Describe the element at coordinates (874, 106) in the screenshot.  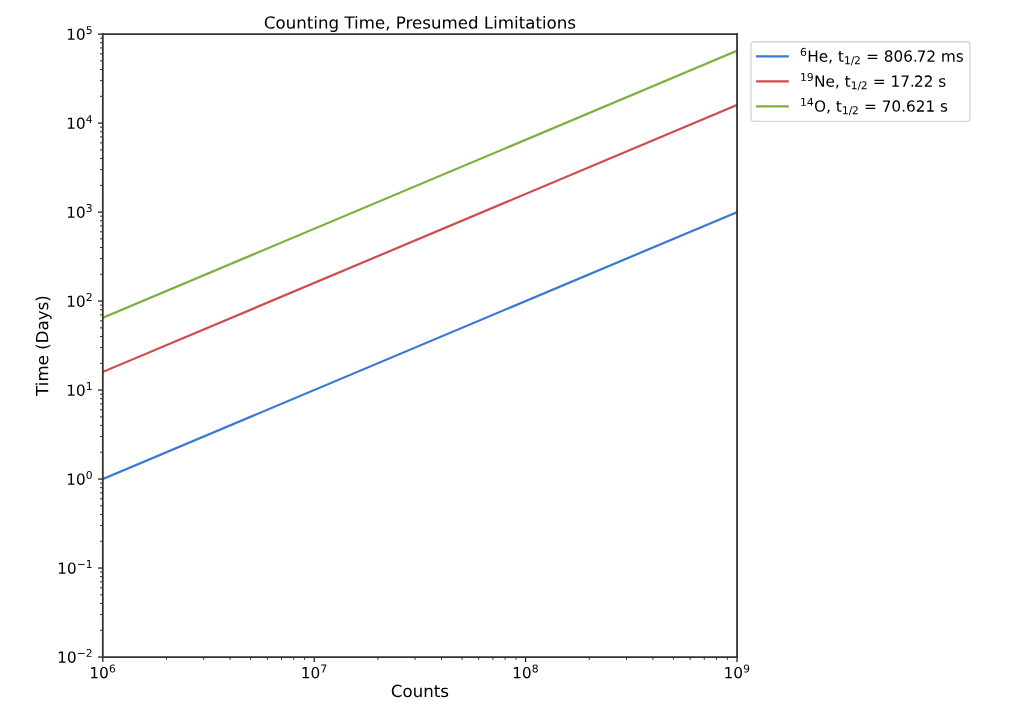
I see `legend-label: $^{14}$O, t$_{1/2}$ = 70.621 s` at that location.